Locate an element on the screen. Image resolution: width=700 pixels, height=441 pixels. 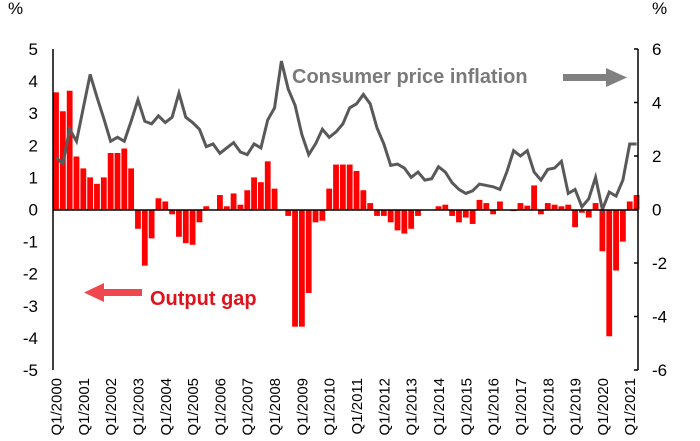
x-tick-label: Q1/2007 is located at coordinates (248, 407).